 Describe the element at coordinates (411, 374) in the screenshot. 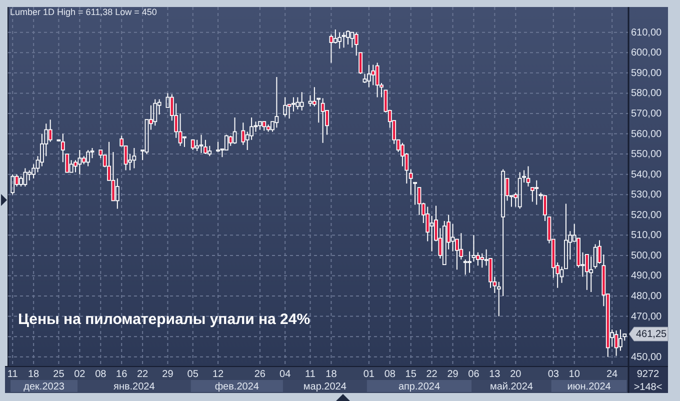

I see `x-tick-label: 15` at that location.